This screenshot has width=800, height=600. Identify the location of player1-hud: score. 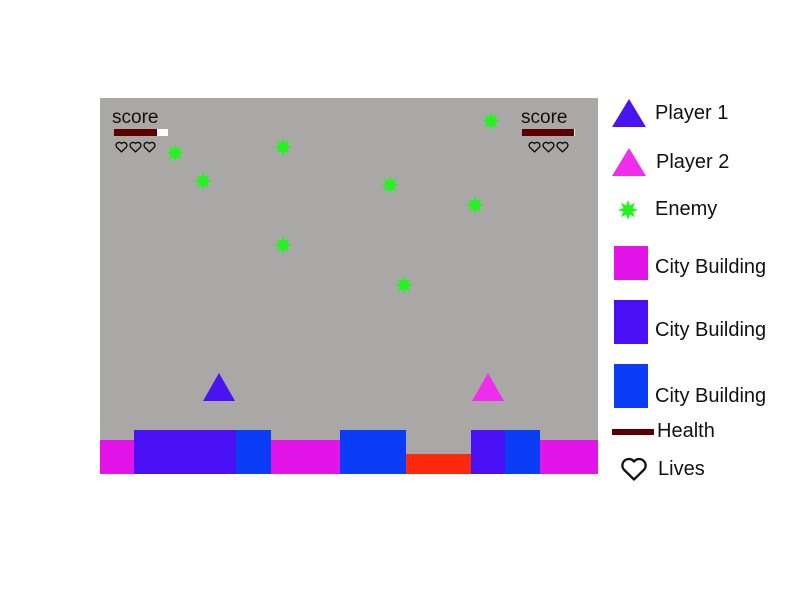
(142, 130).